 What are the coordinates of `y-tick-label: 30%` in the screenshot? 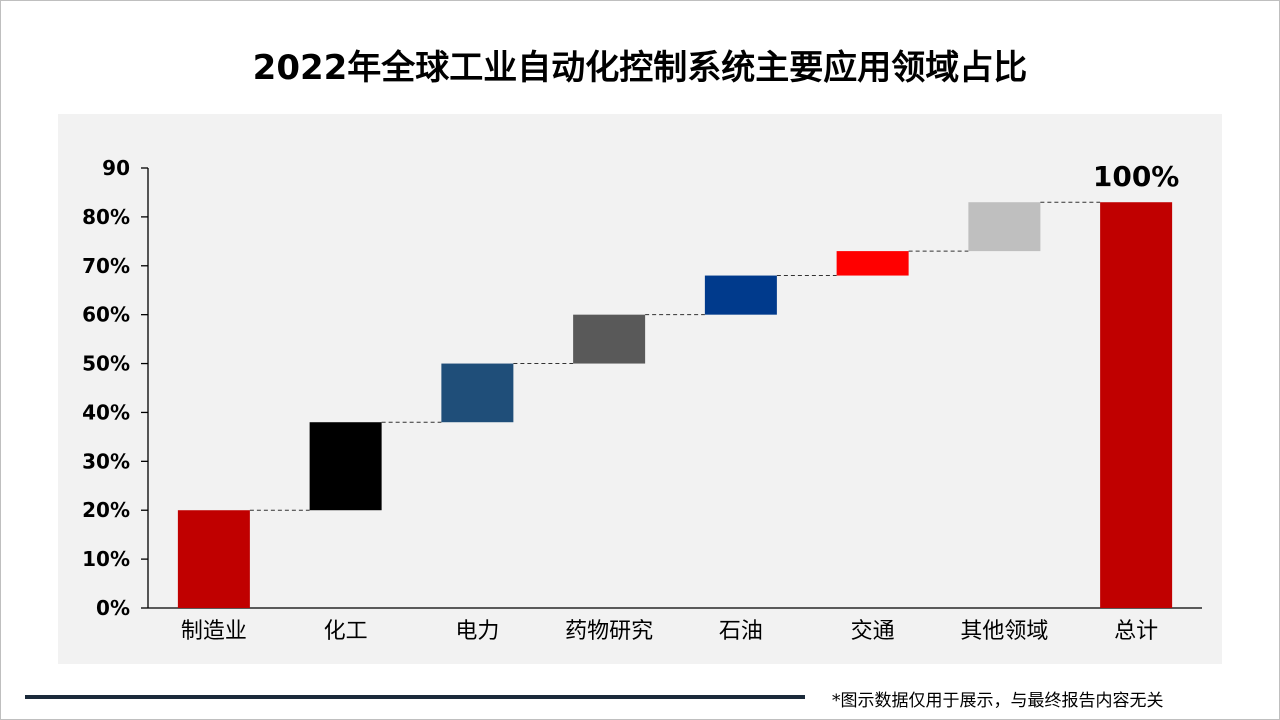 It's located at (106, 461).